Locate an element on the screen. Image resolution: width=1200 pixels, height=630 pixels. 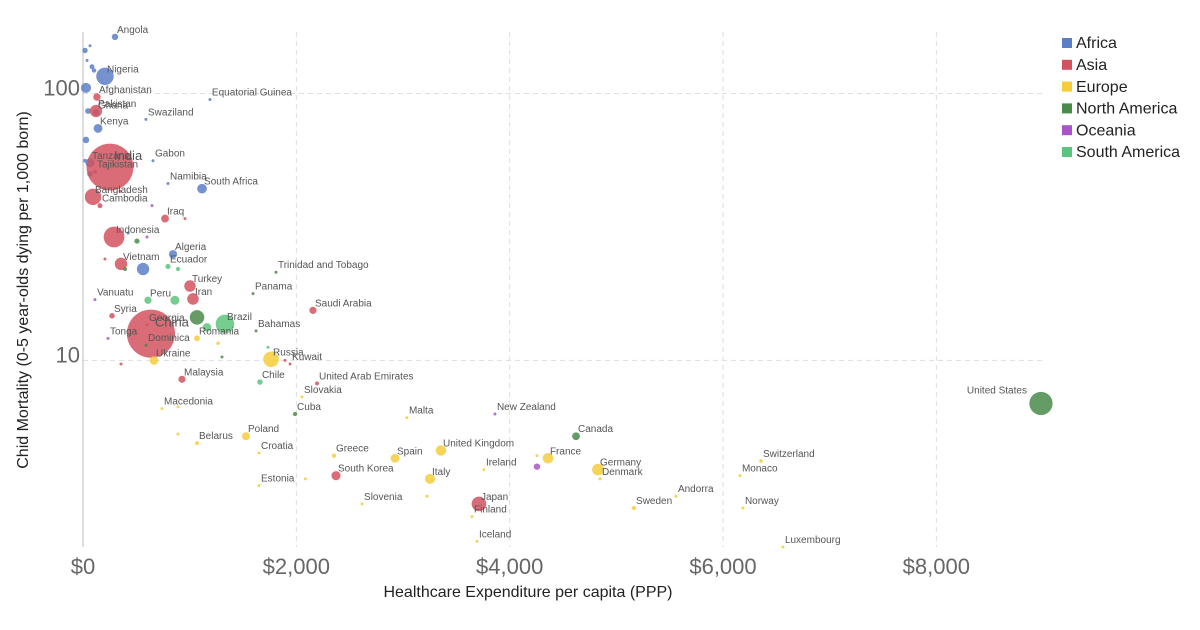
point-label: New Zealand is located at coordinates (526, 407).